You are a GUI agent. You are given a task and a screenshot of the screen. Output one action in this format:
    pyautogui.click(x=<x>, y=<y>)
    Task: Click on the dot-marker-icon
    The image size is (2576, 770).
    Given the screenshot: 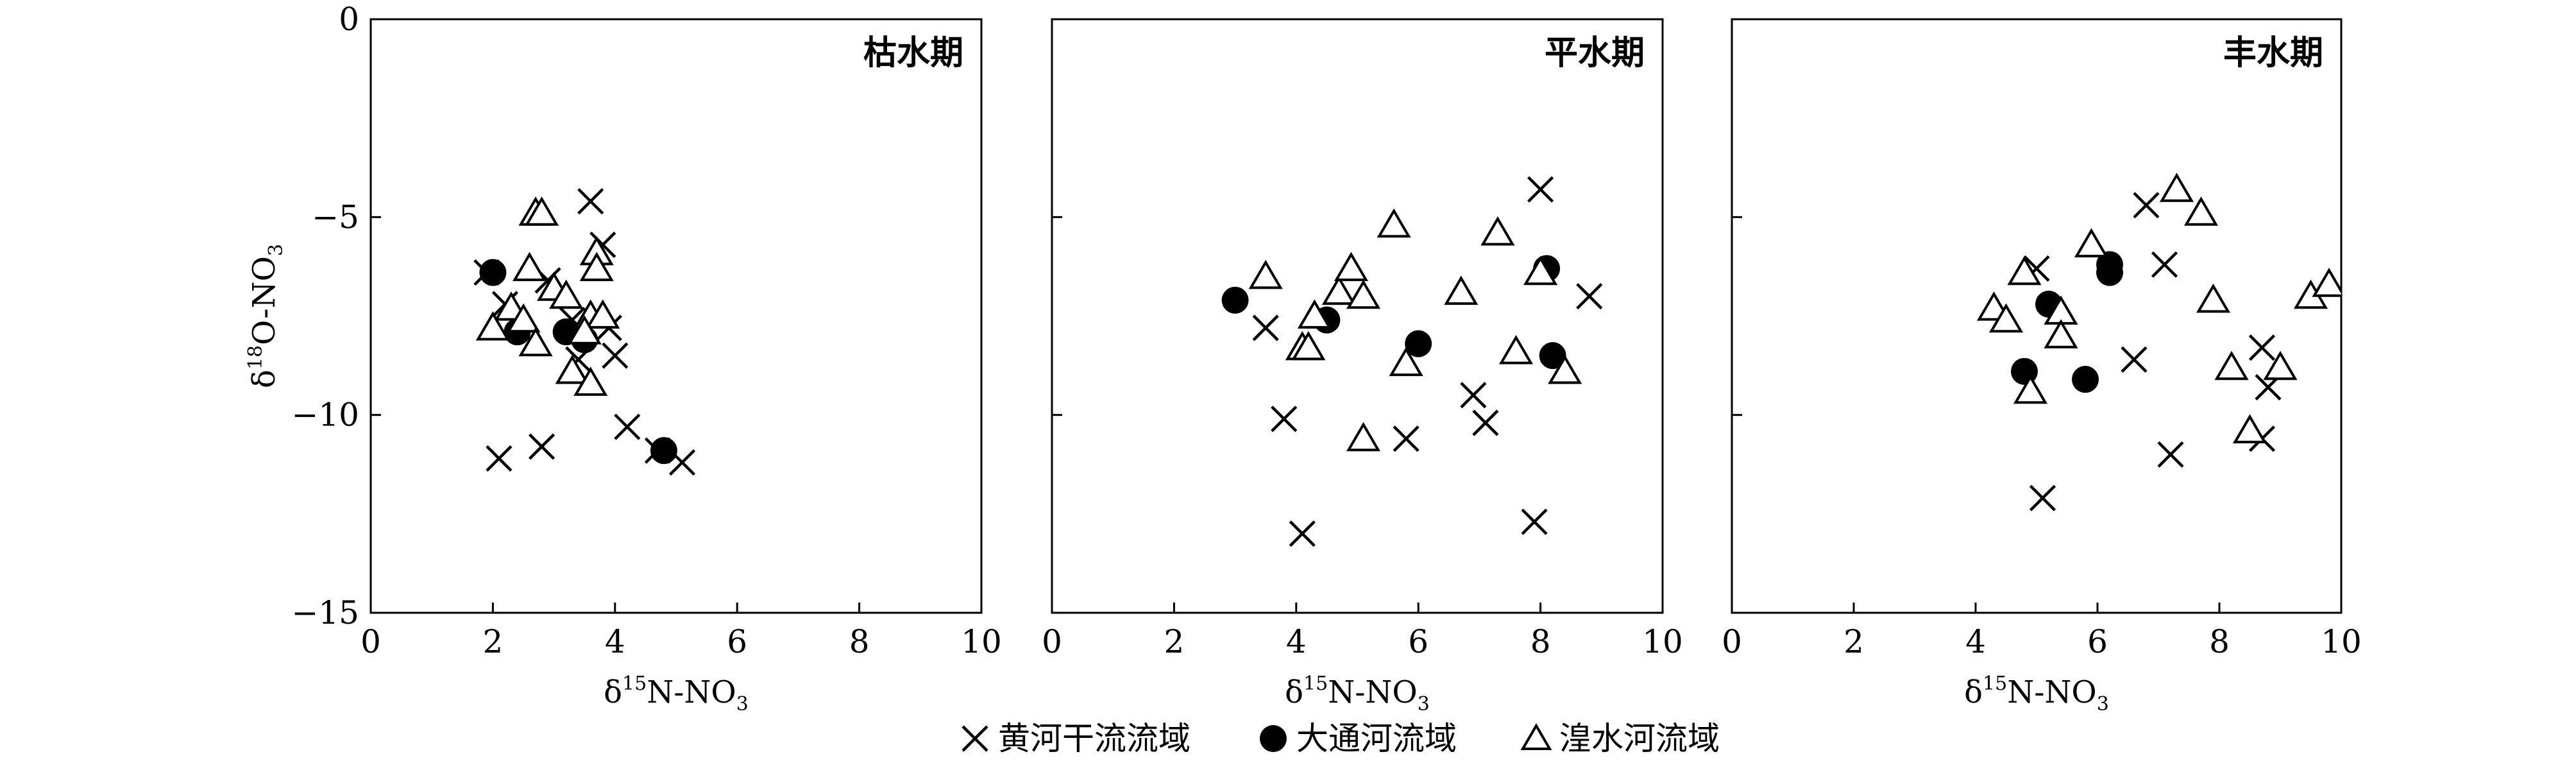 What is the action you would take?
    pyautogui.click(x=1273, y=739)
    